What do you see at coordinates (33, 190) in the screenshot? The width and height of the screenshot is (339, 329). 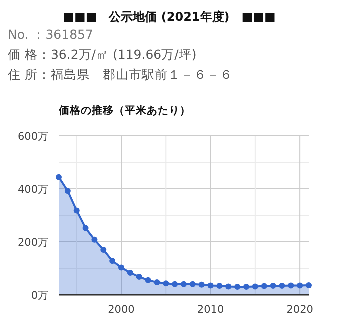 I see `y-tick-label: 400万` at bounding box center [33, 190].